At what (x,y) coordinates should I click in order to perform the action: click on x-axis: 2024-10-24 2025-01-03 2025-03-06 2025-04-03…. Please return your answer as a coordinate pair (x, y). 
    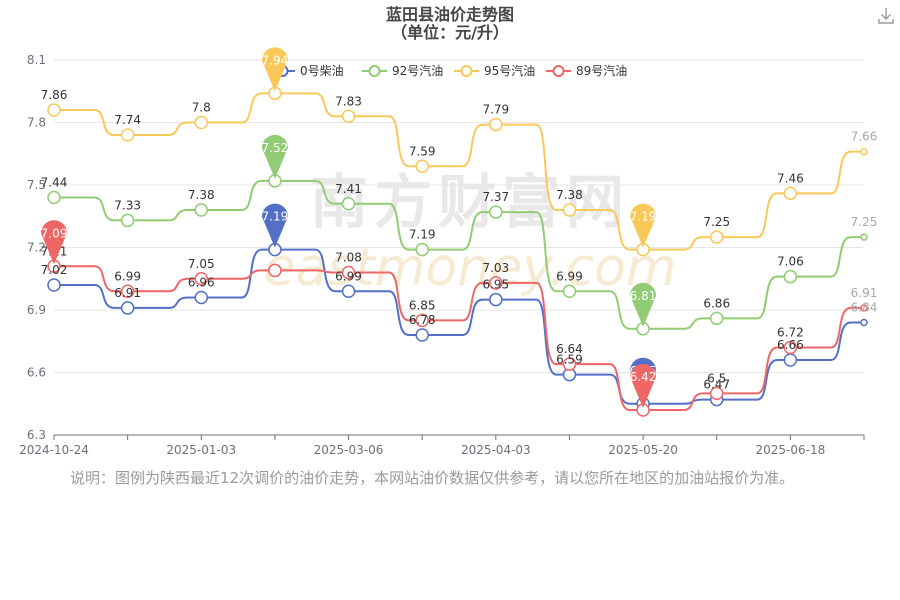
    Looking at the image, I should click on (442, 445).